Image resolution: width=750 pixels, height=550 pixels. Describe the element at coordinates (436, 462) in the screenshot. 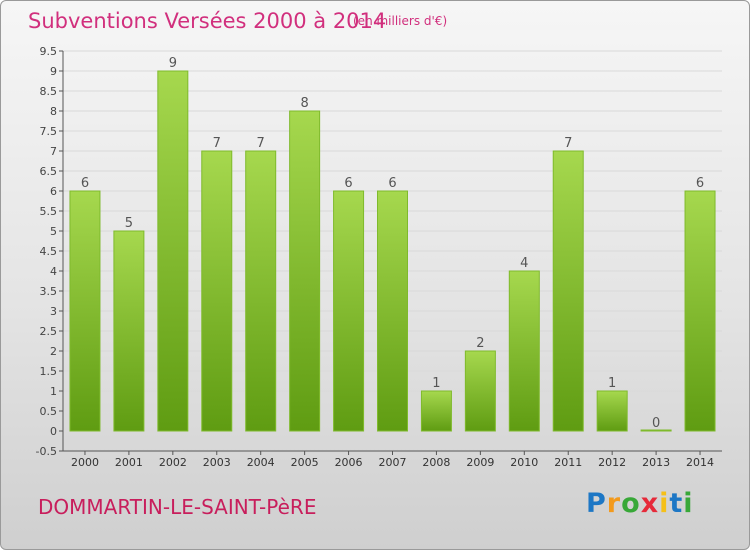

I see `x-tick-label: 2008` at that location.